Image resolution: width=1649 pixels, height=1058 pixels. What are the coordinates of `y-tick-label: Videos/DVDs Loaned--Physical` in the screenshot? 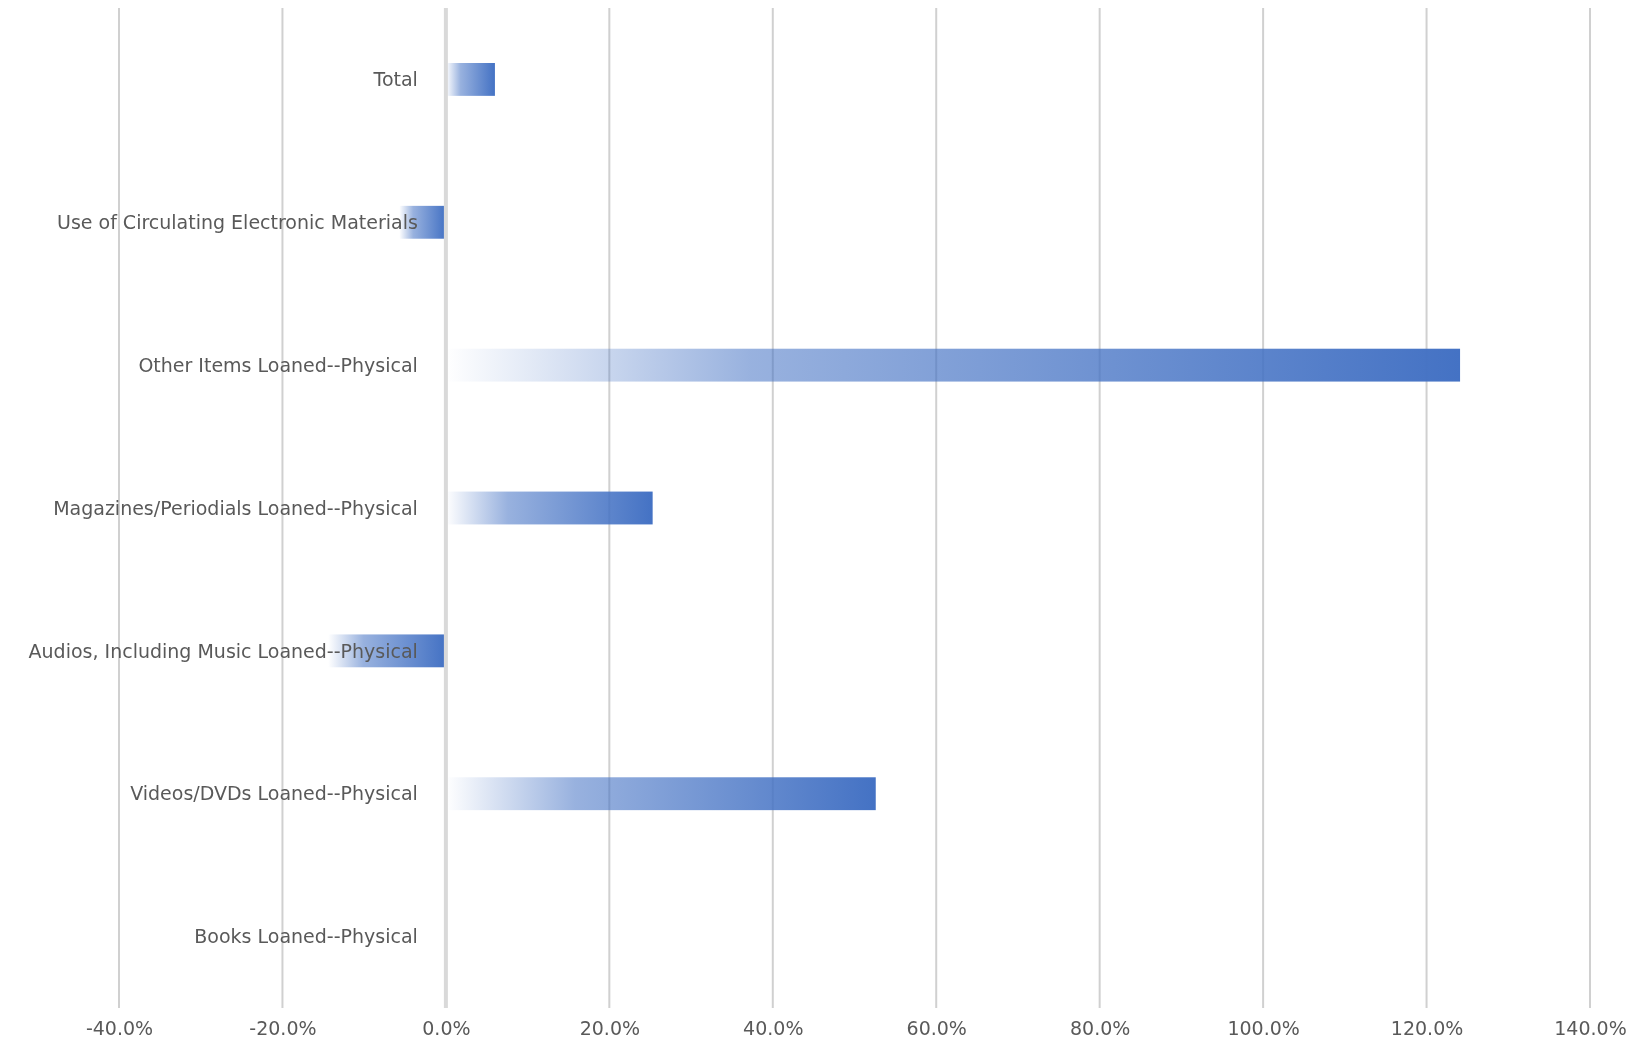 It's located at (274, 793).